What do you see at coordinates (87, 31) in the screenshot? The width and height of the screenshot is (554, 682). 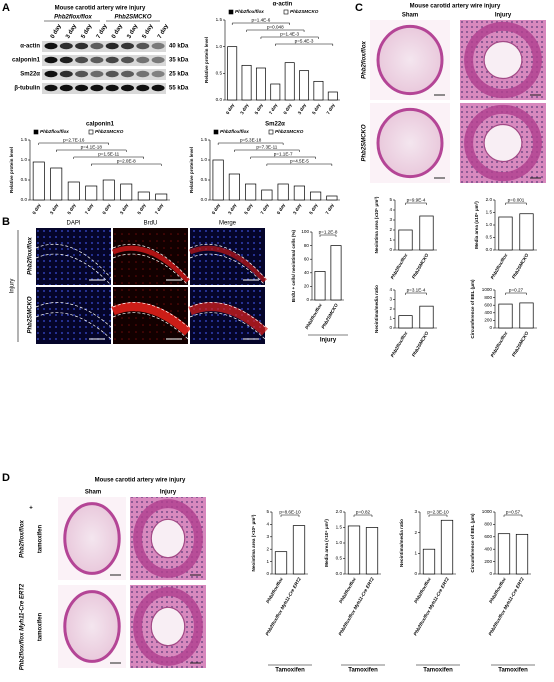 I see `lane-label: 5 day` at bounding box center [87, 31].